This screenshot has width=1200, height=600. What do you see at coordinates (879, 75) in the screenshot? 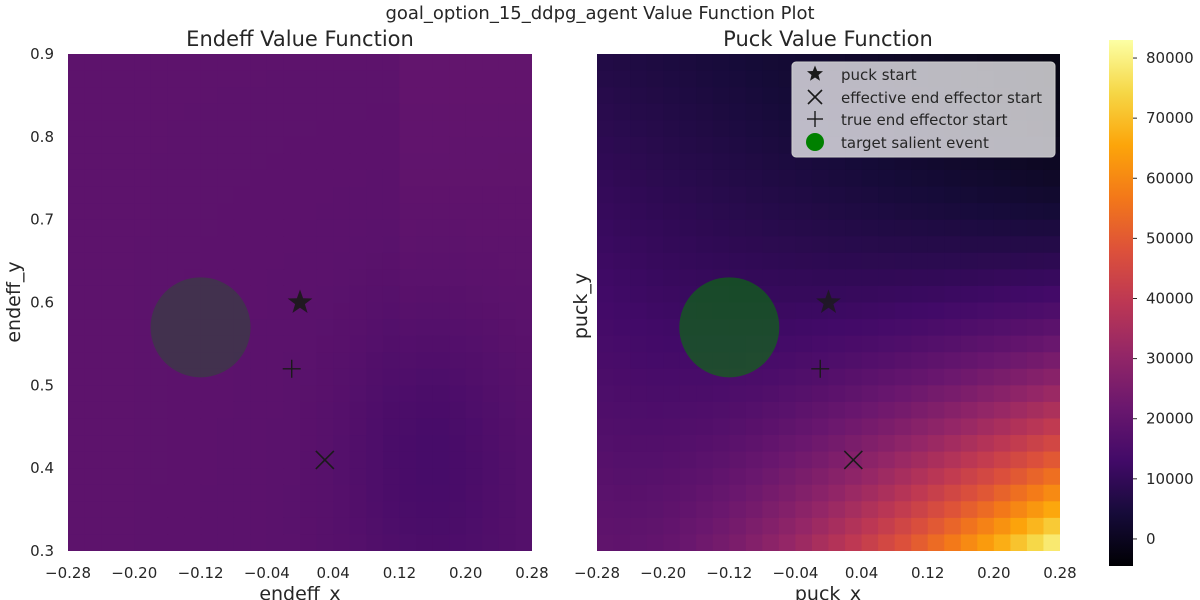
I see `legend-label-puck-start: puck start` at bounding box center [879, 75].